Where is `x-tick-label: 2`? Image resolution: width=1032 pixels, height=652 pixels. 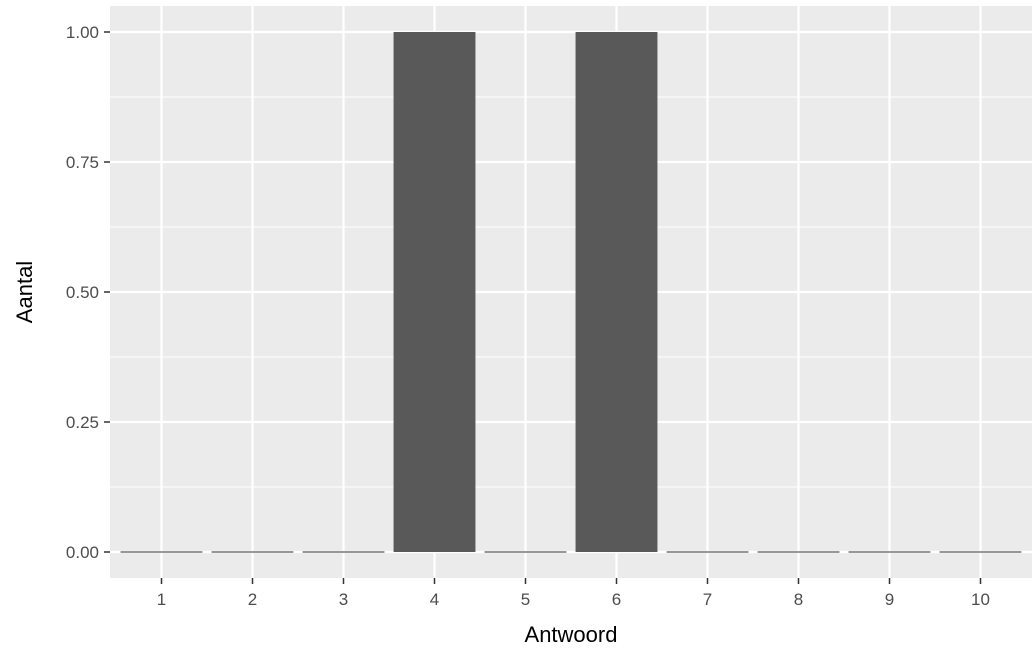 x-tick-label: 2 is located at coordinates (252, 599).